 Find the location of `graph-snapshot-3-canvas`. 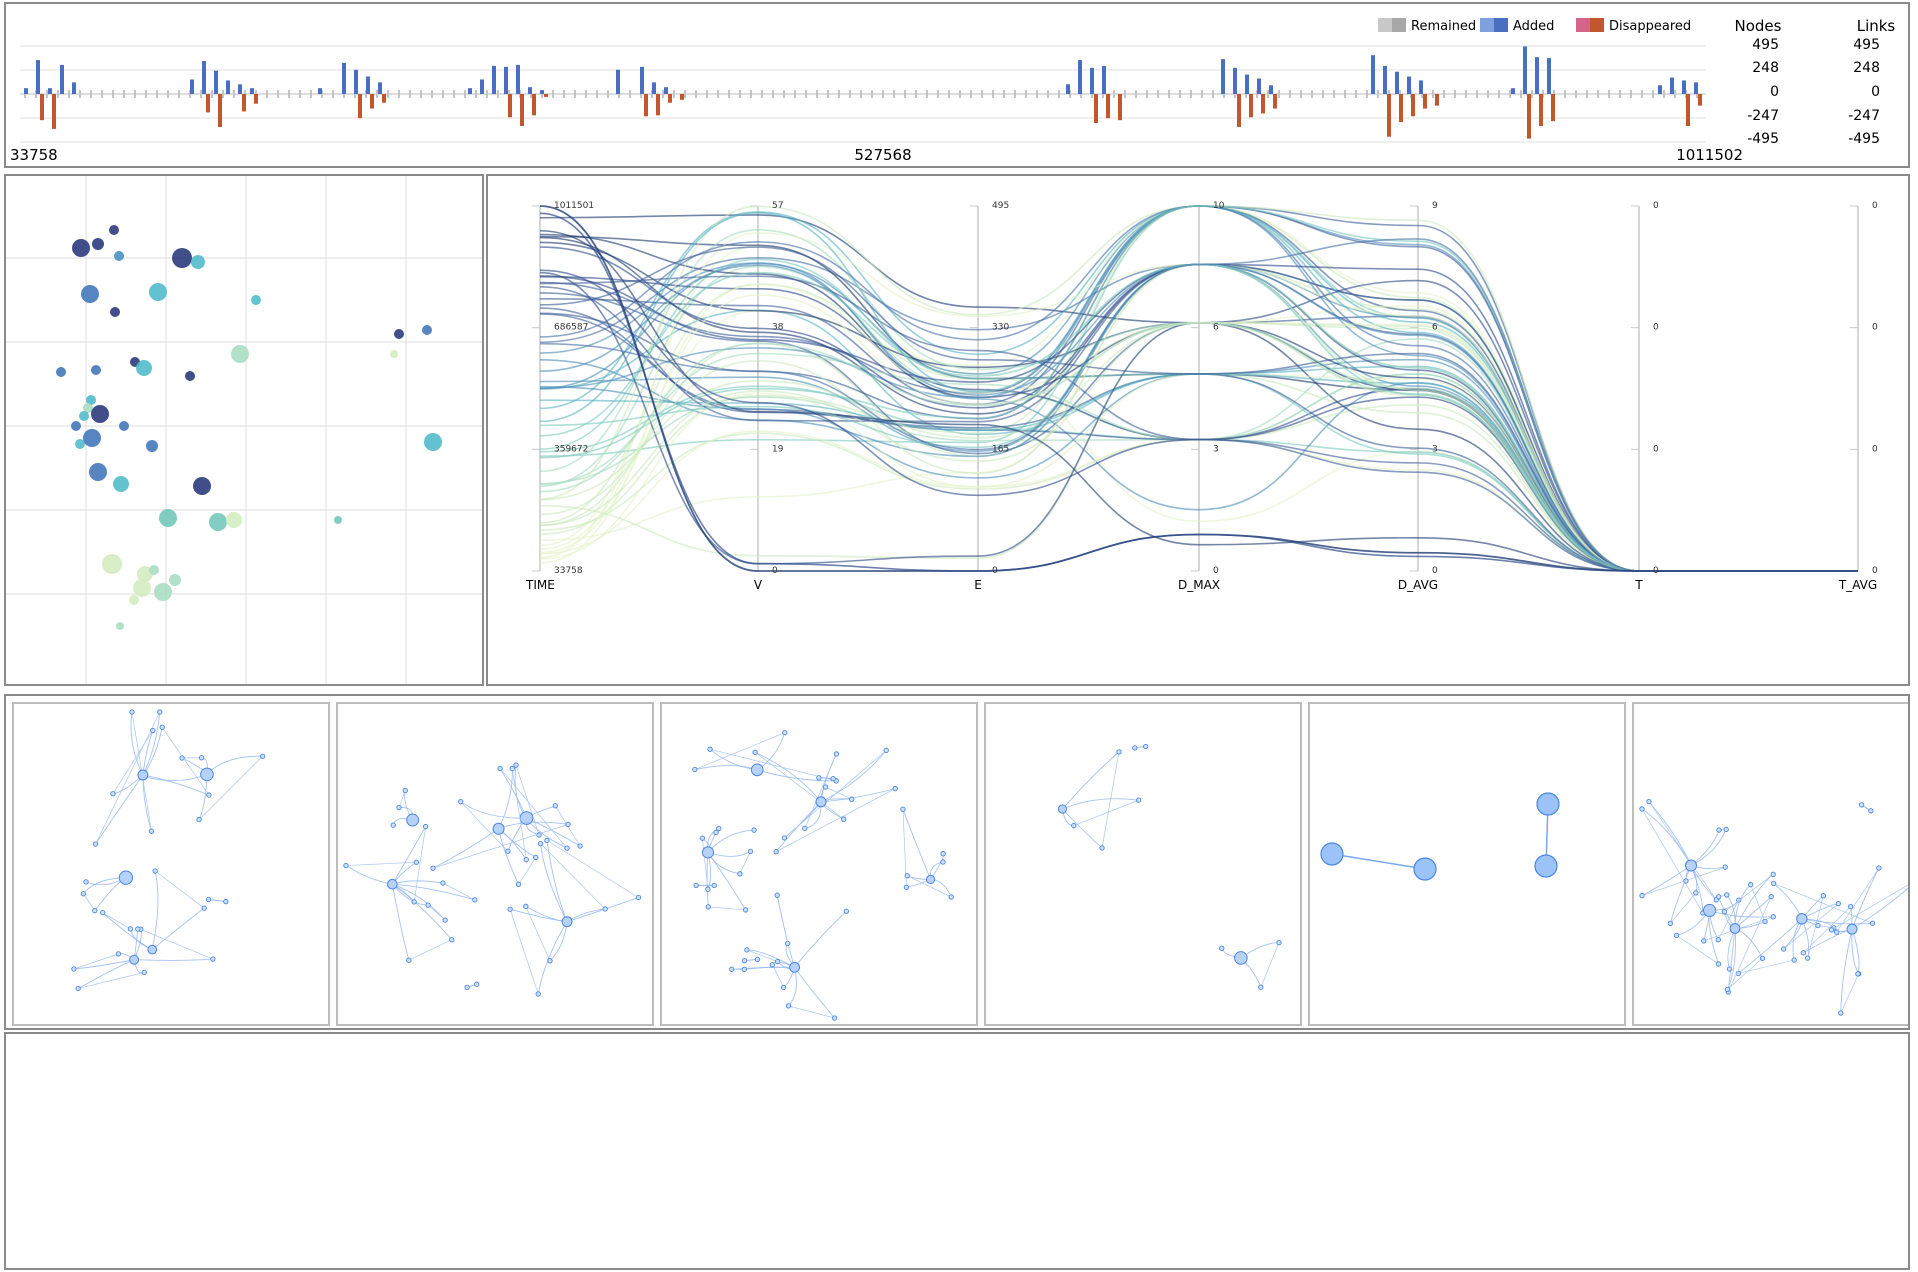

graph-snapshot-3-canvas is located at coordinates (820, 865).